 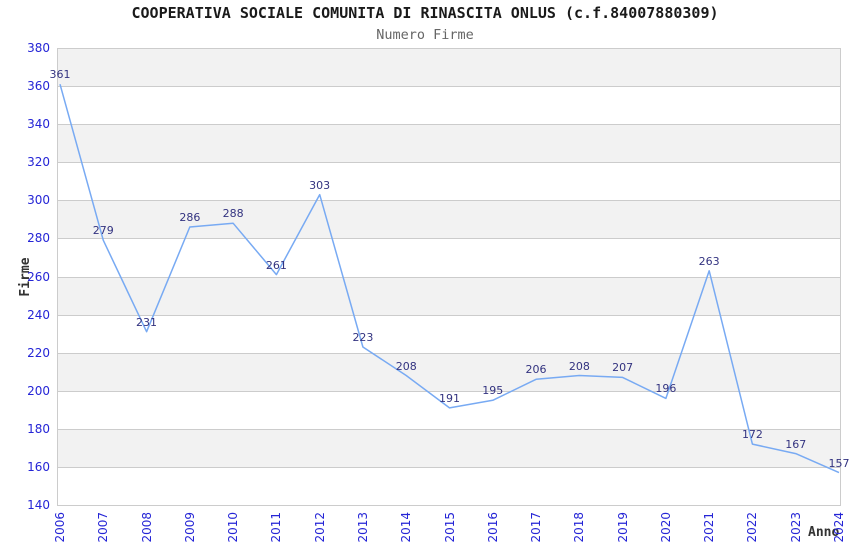 I want to click on data-point-label: 288, so click(x=233, y=214).